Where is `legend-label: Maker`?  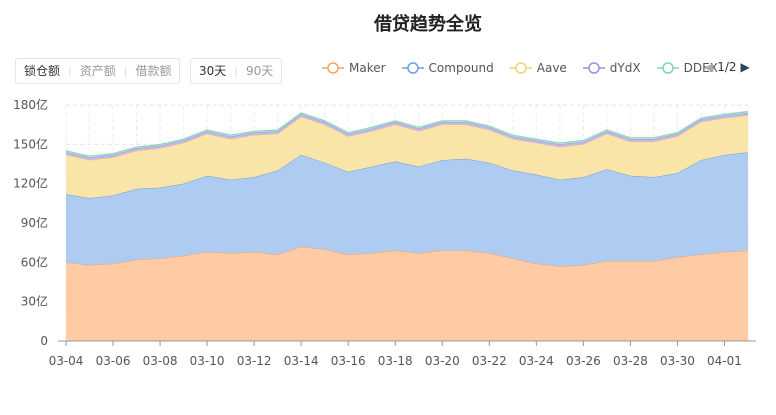 legend-label: Maker is located at coordinates (367, 68).